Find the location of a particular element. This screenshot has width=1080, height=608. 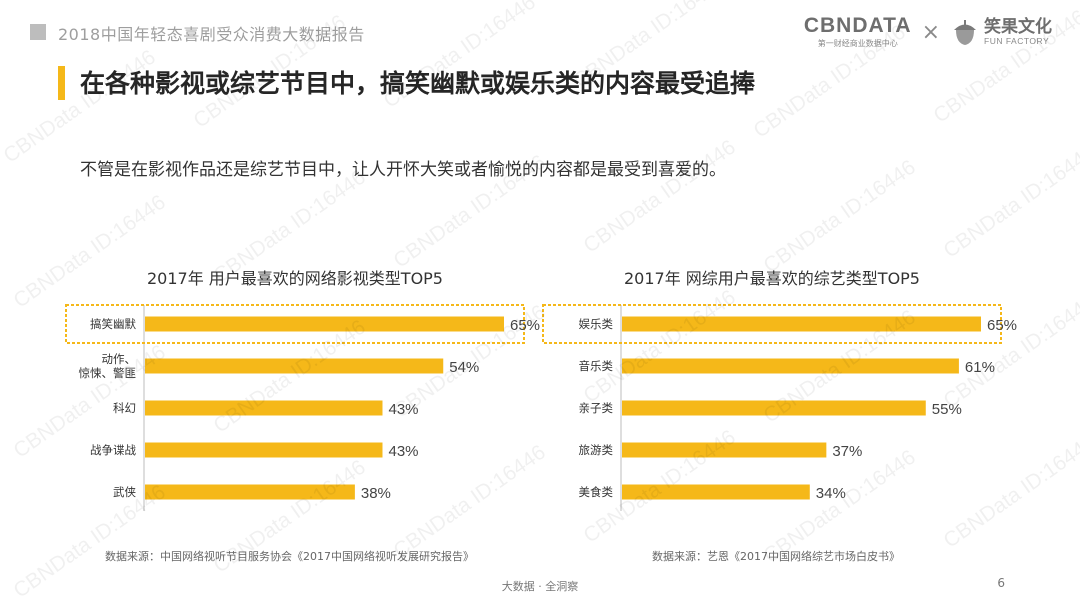

fun-factory-logo: 笑果文化 FUN FACTORY is located at coordinates (1001, 32).